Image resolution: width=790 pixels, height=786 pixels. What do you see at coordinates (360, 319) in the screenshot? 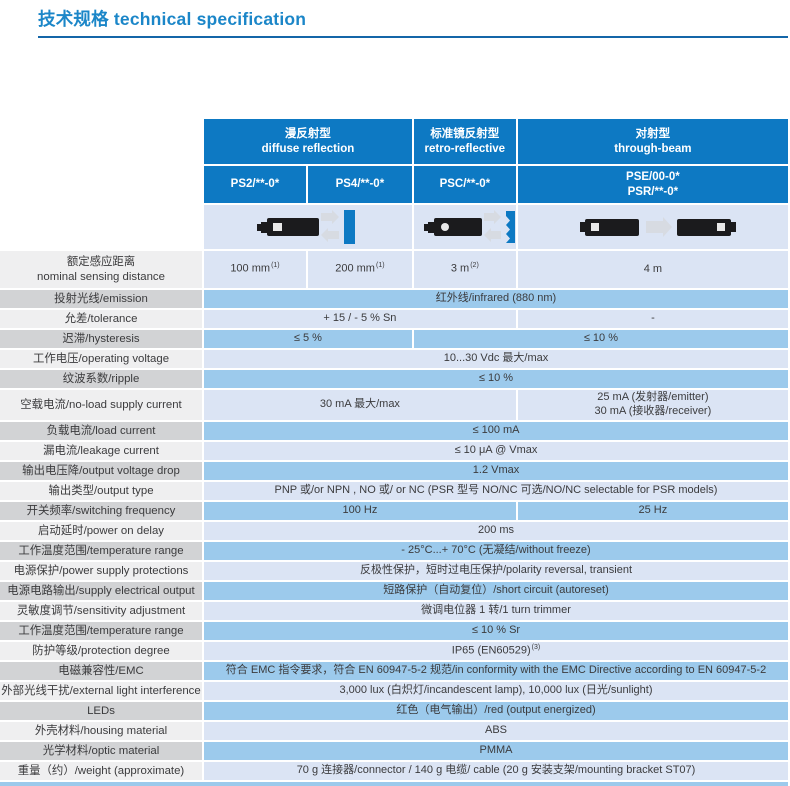
I see `spec-value: + 15 / - 5 % Sn` at bounding box center [360, 319].